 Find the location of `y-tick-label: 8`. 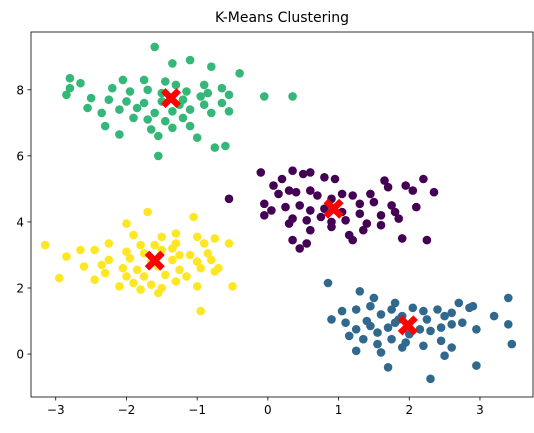

y-tick-label: 8 is located at coordinates (20, 90).